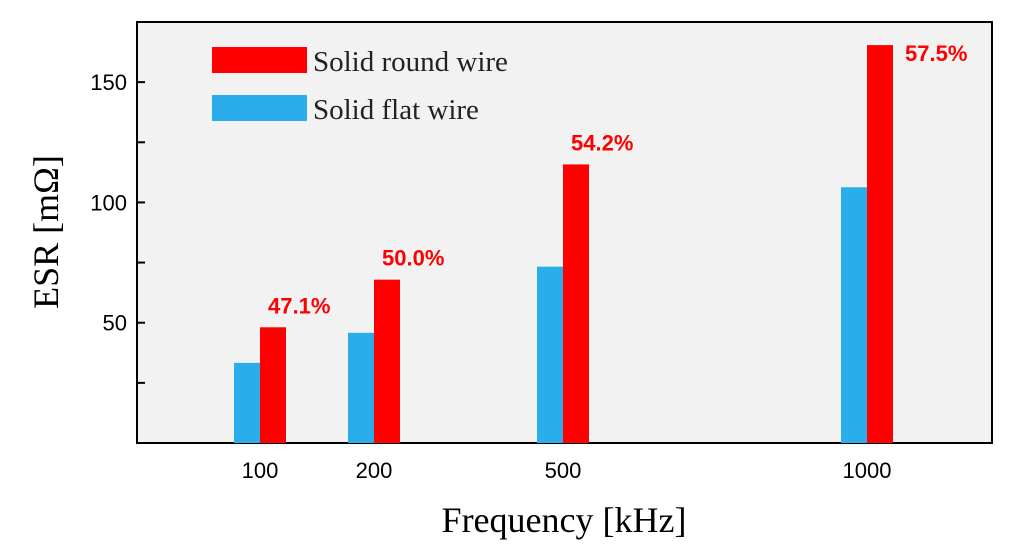 The height and width of the screenshot is (549, 1024). I want to click on x-tick-label: 1000, so click(867, 470).